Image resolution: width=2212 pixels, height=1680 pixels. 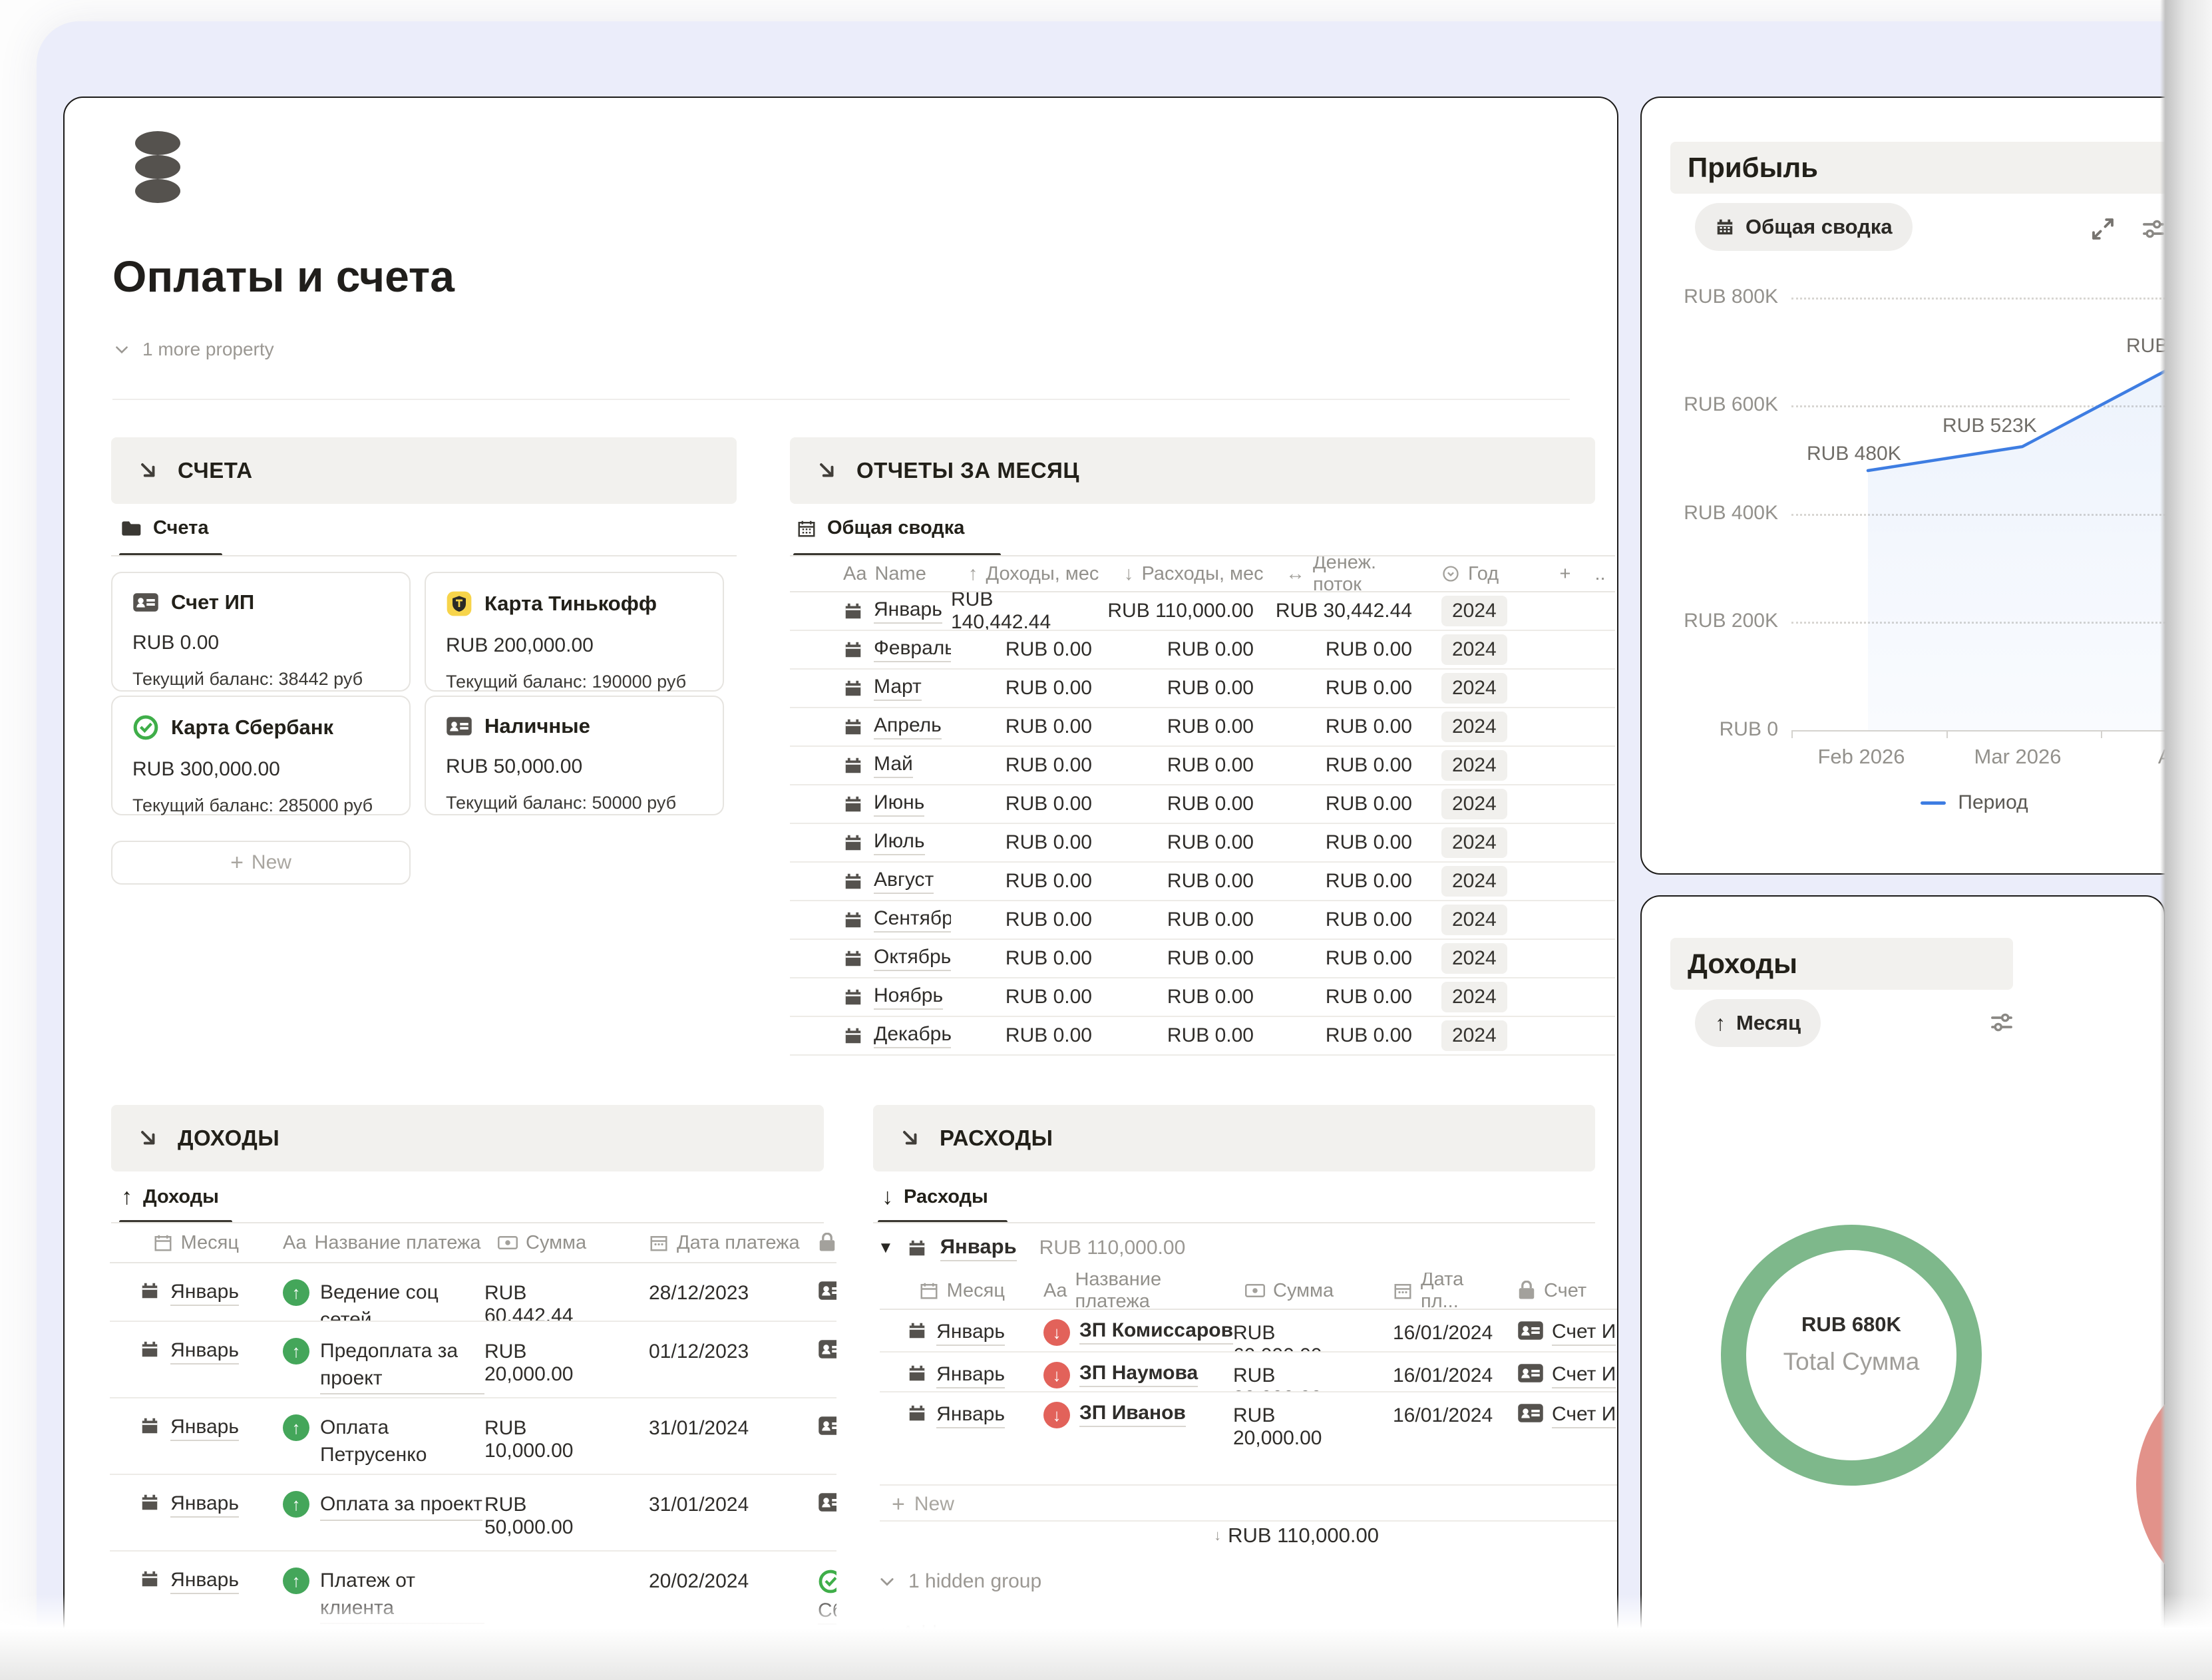 I want to click on payment-name-cell: ↓ ЗП Иванов, so click(x=1132, y=1439).